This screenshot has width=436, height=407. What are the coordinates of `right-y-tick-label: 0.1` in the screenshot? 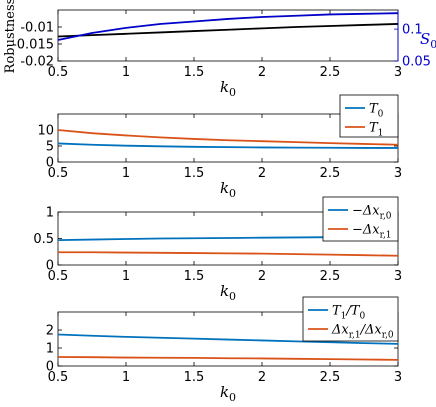 It's located at (412, 30).